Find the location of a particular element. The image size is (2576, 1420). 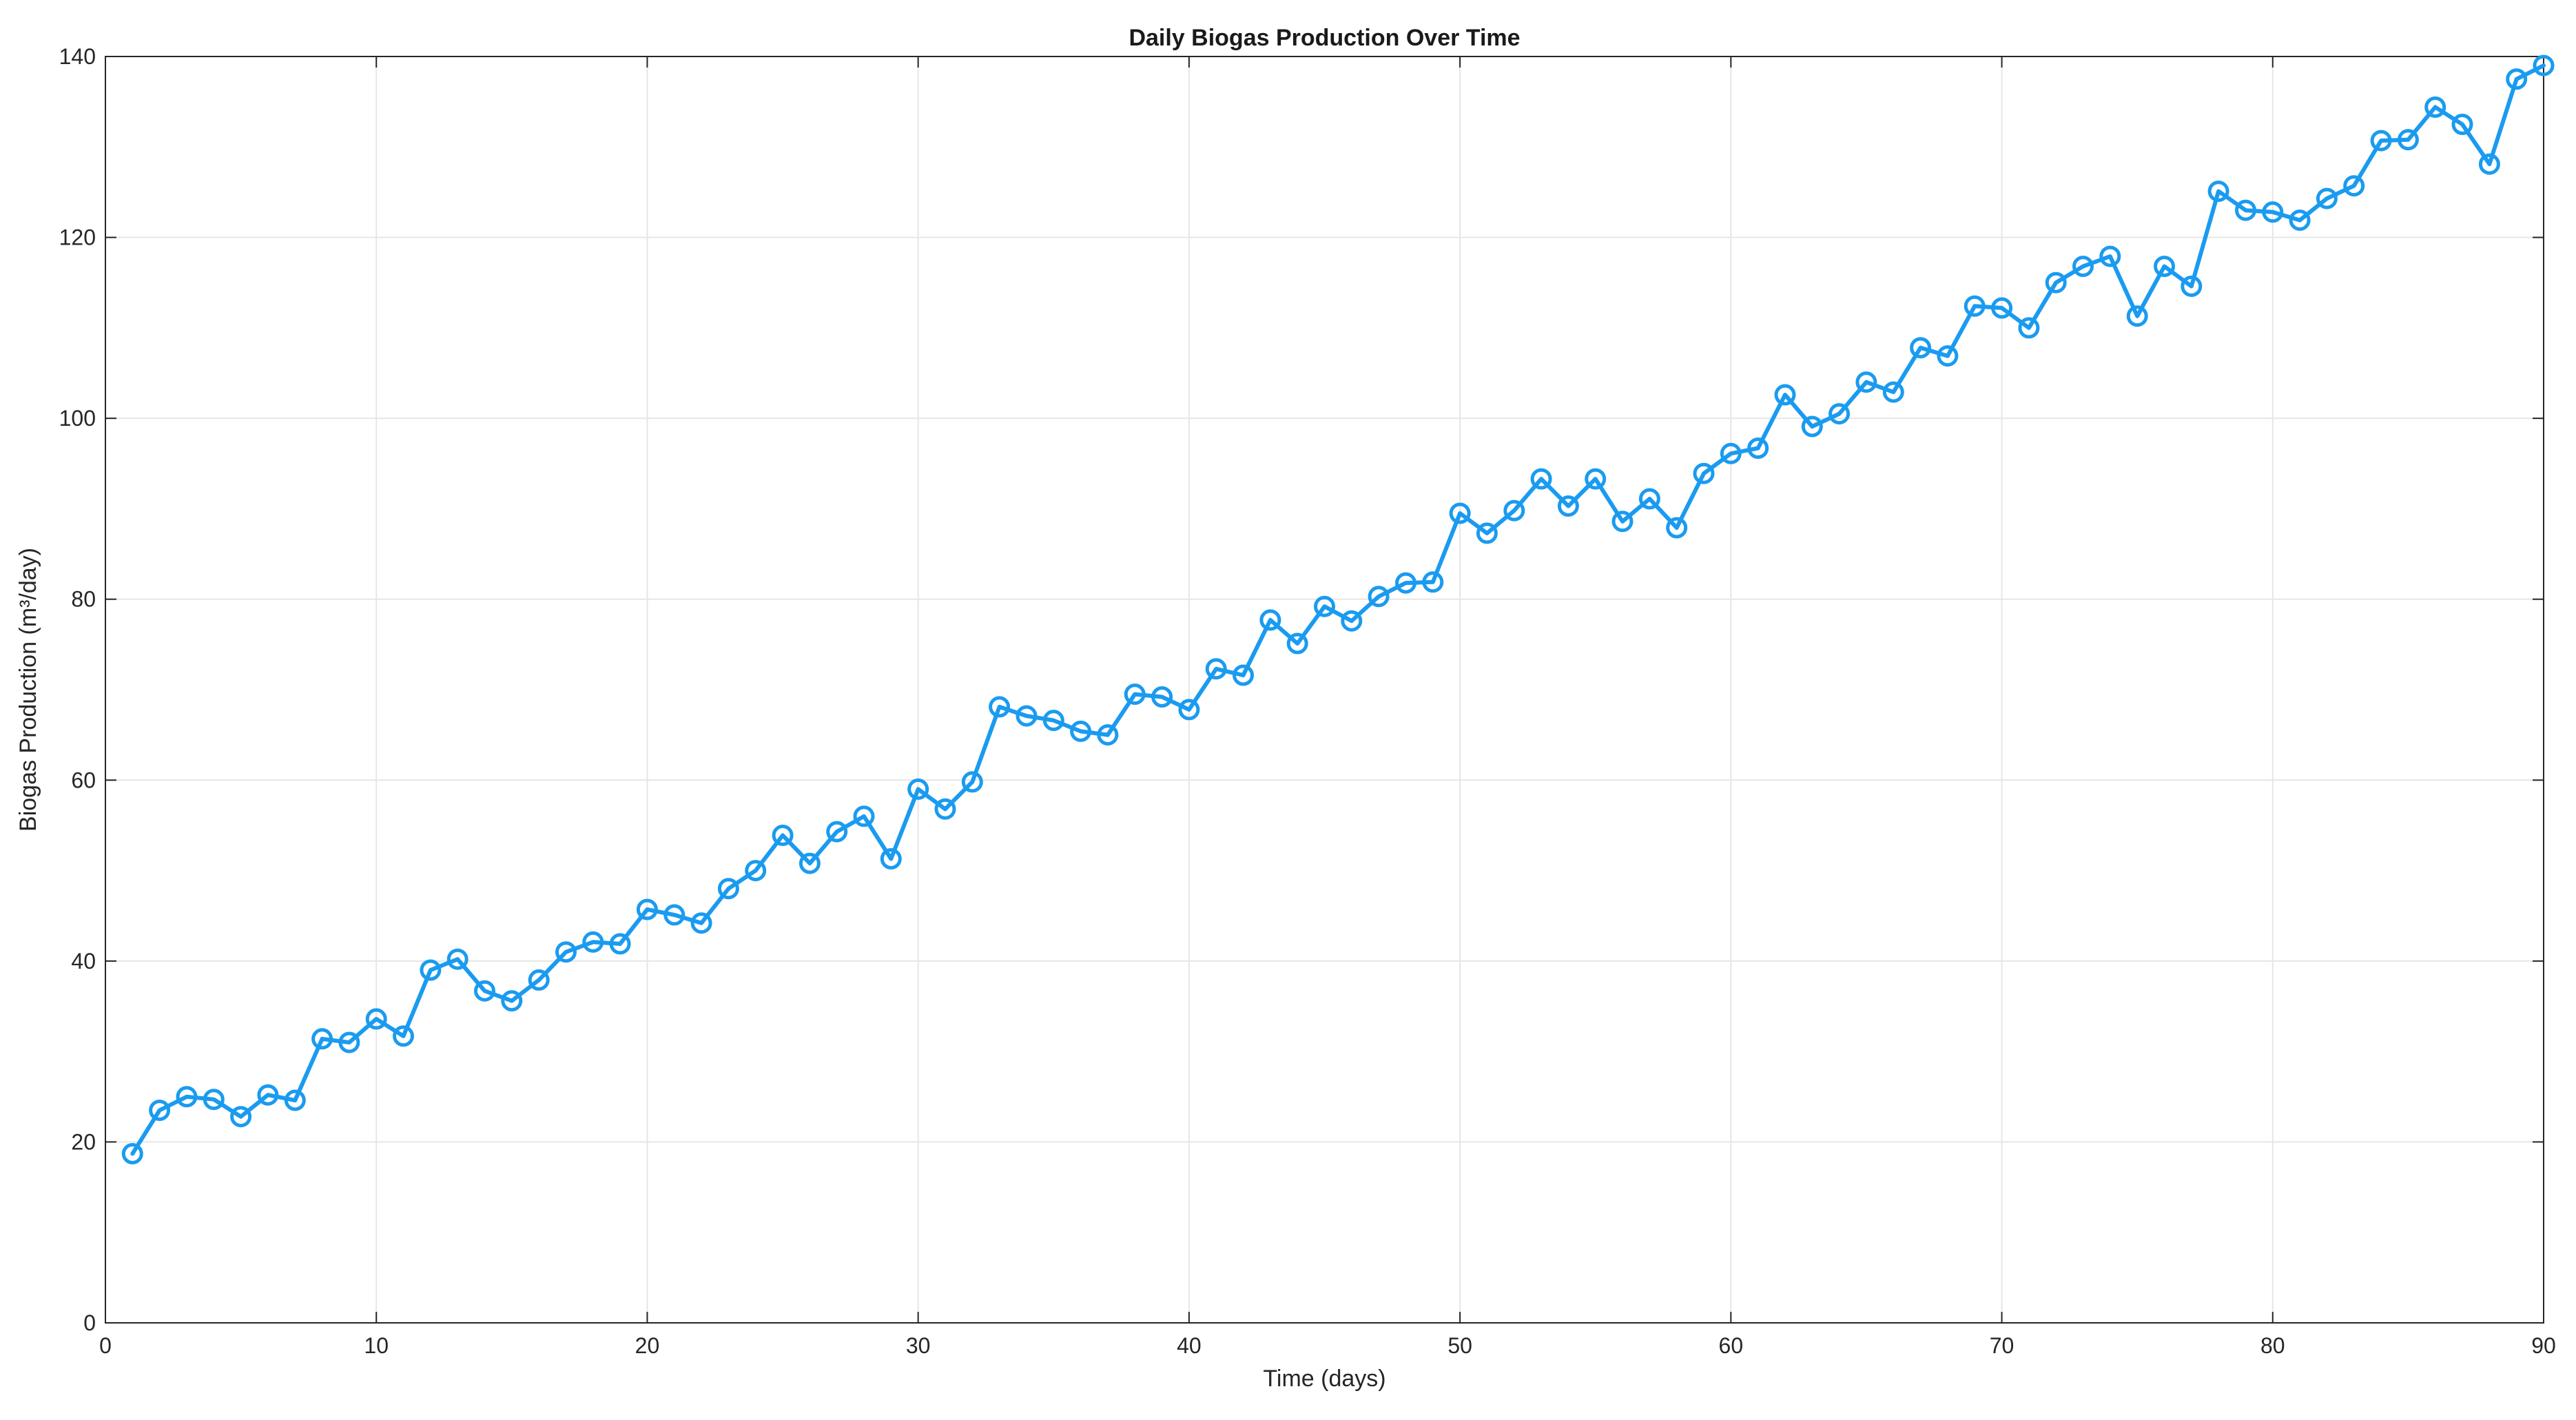

x-tick-label: 70 is located at coordinates (2002, 1345).